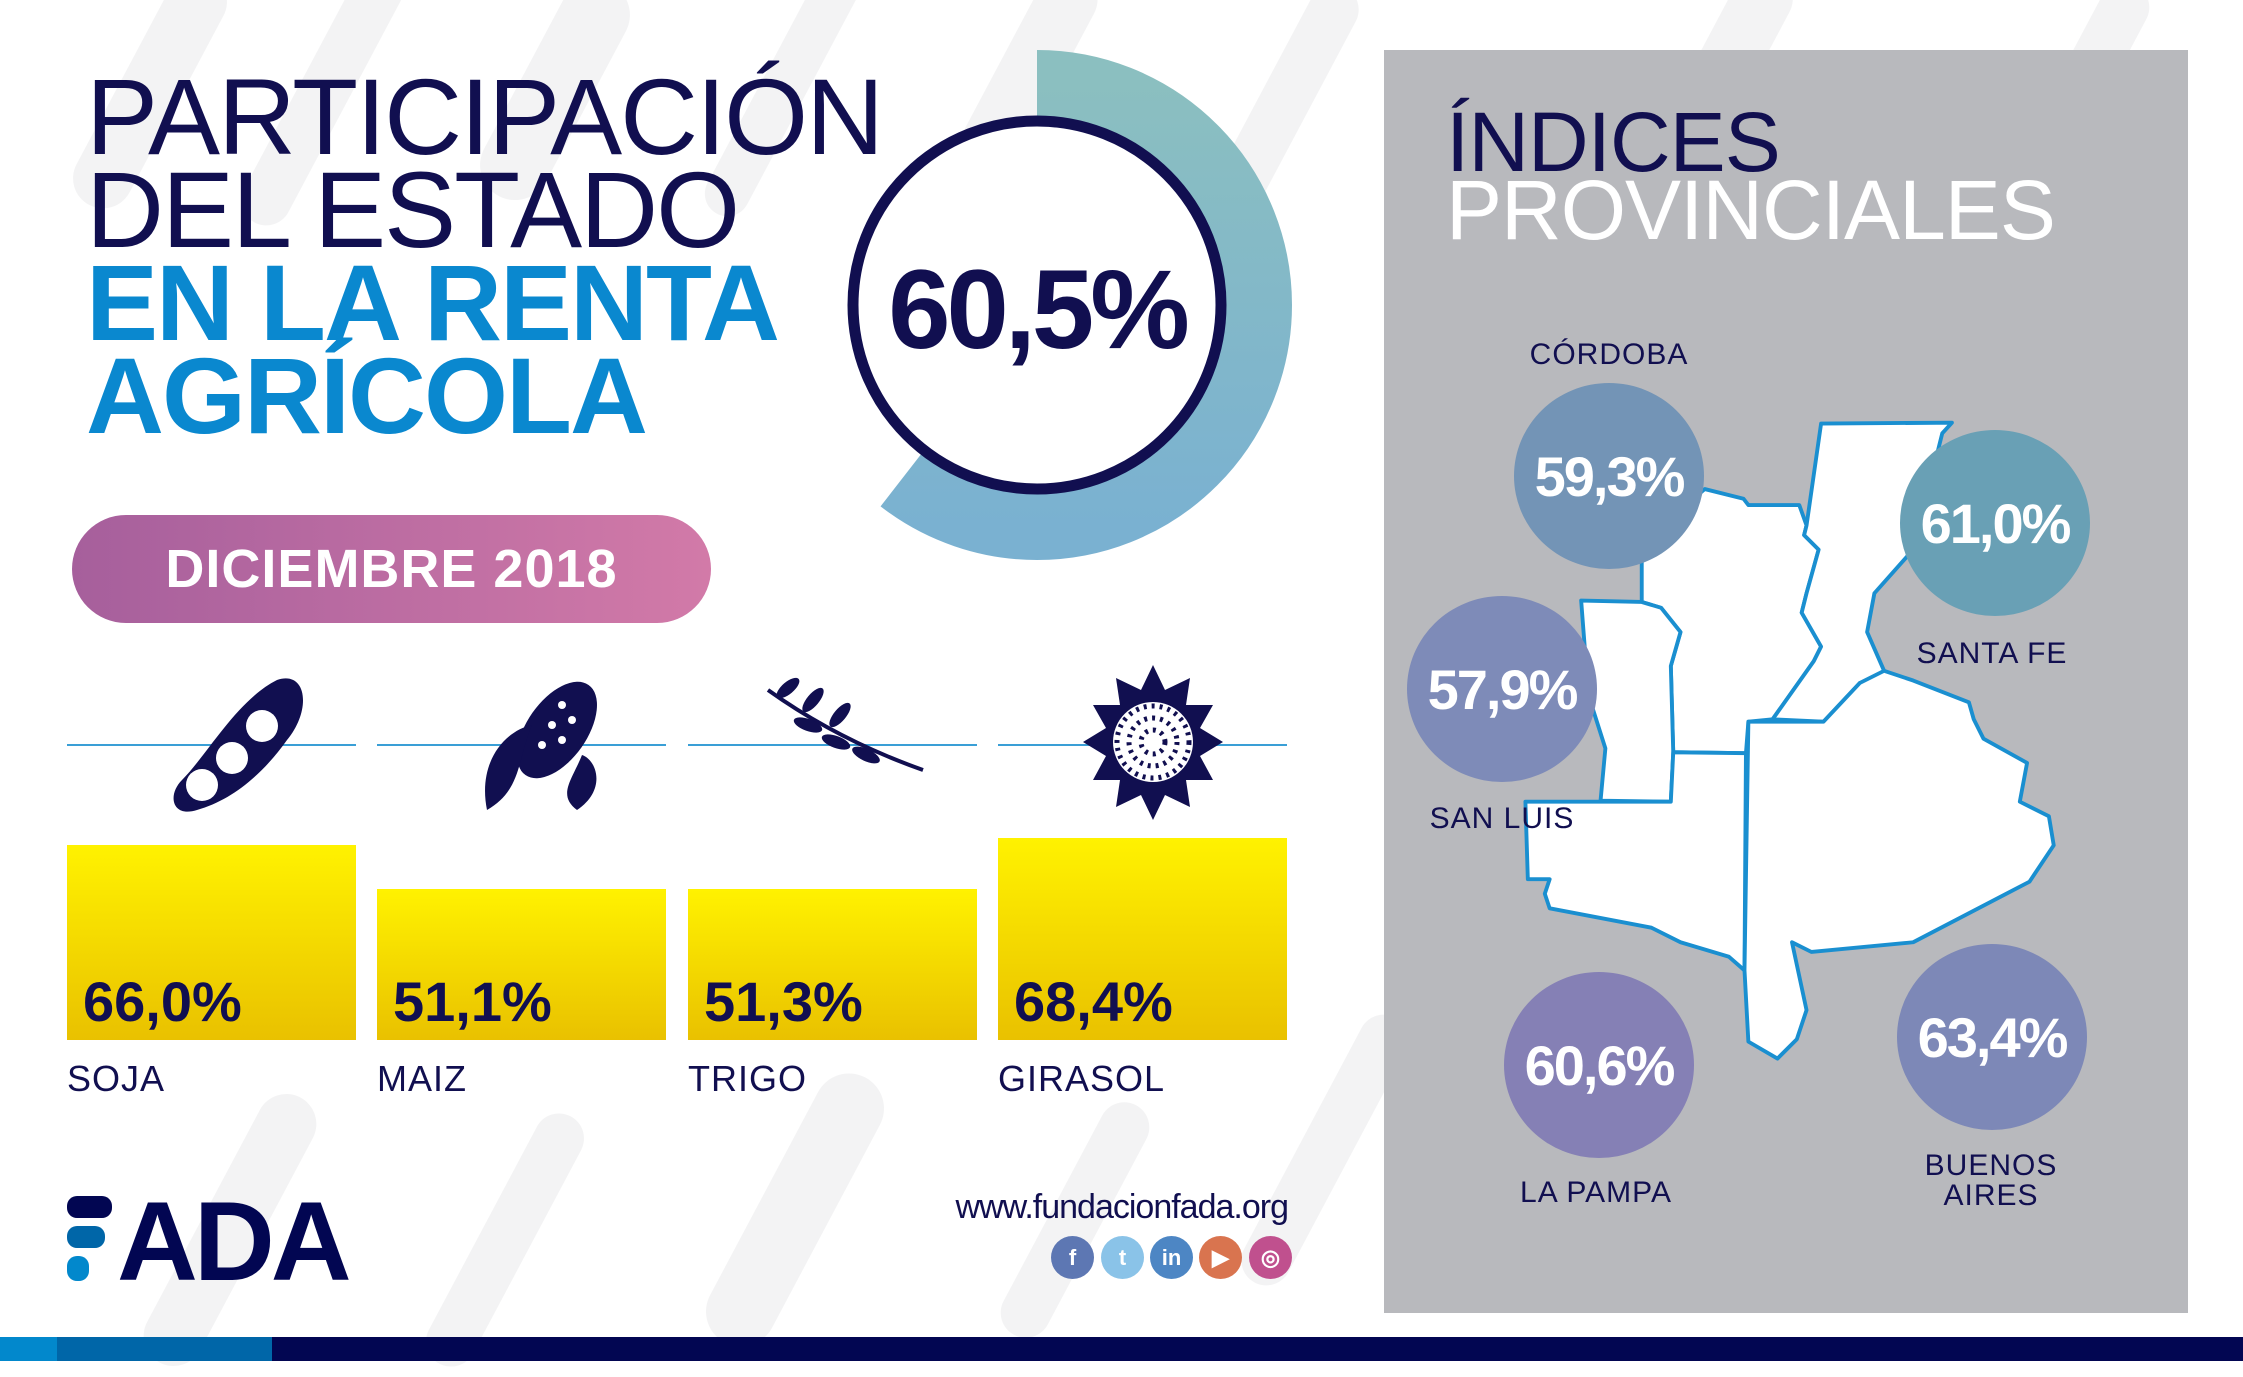 This screenshot has height=1377, width=2243. I want to click on province-name: SAN LUIS, so click(1502, 819).